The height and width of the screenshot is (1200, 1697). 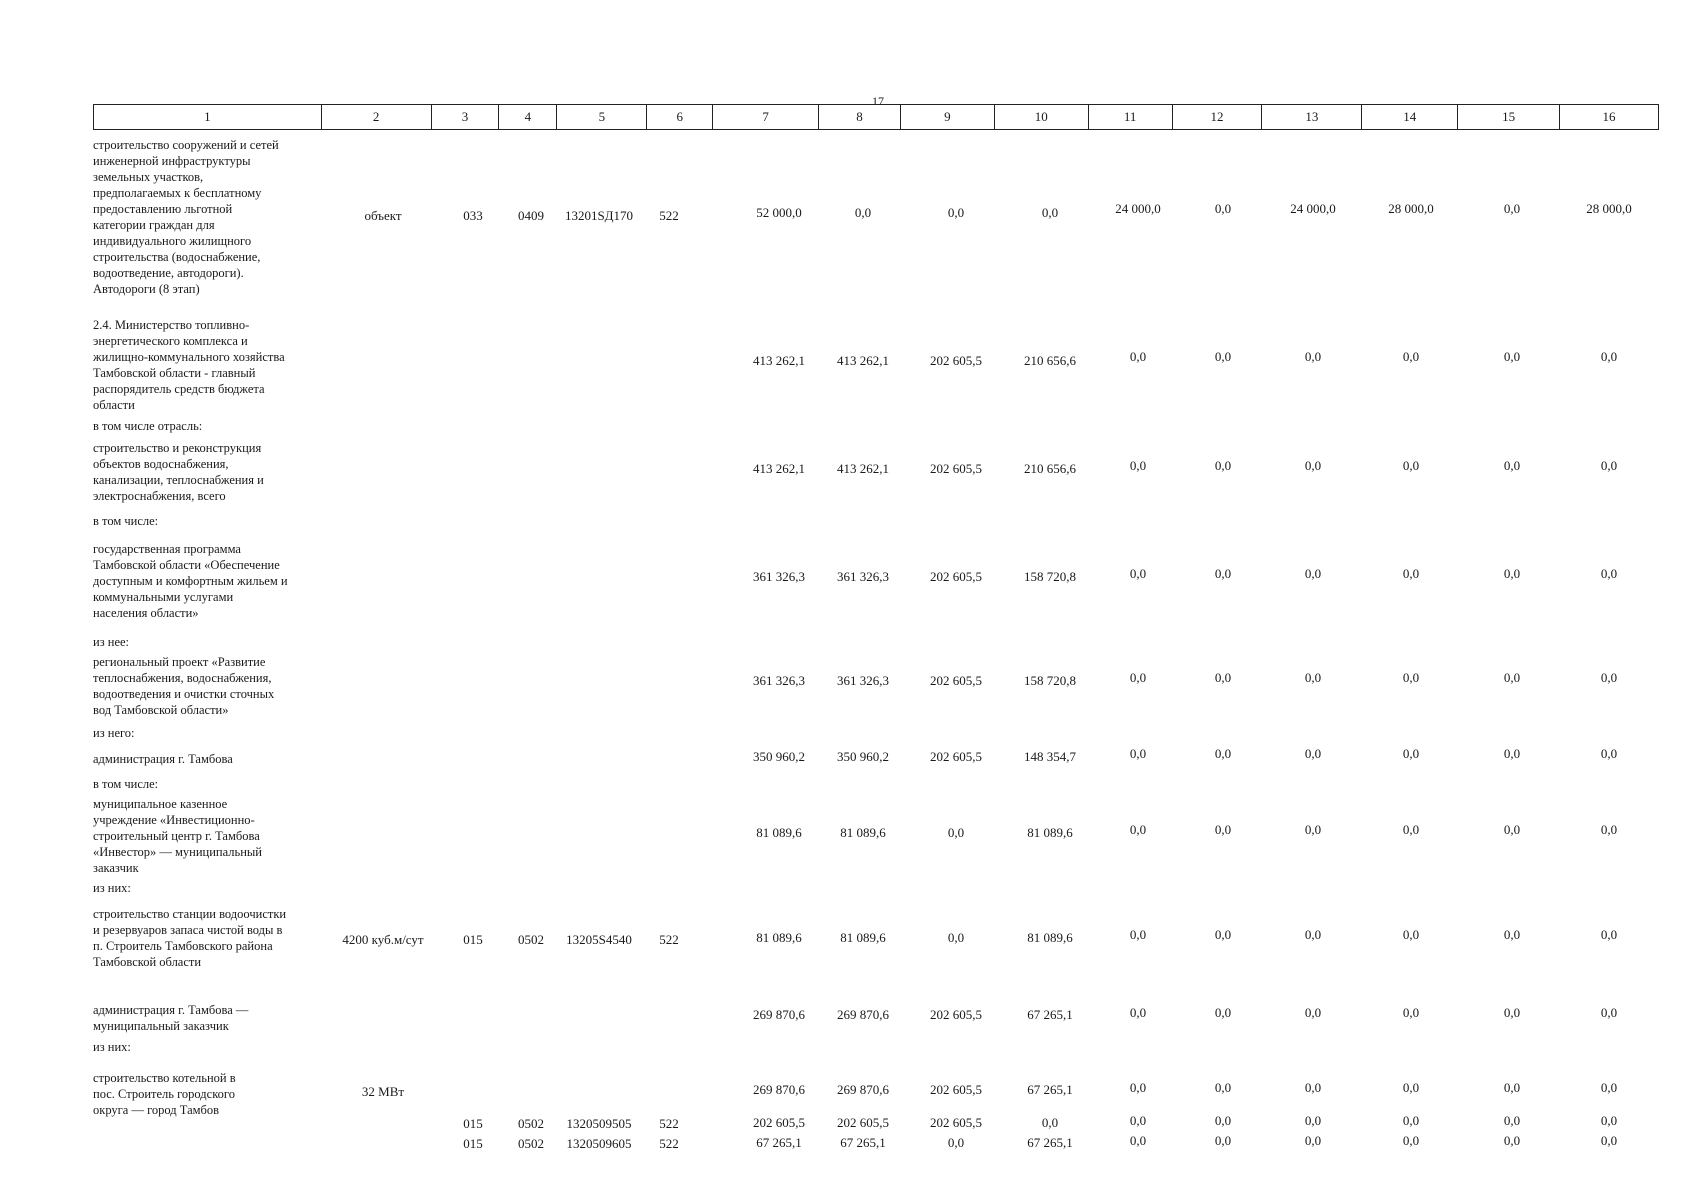 What do you see at coordinates (779, 1142) in the screenshot?
I see `value-cell: 67 265,1` at bounding box center [779, 1142].